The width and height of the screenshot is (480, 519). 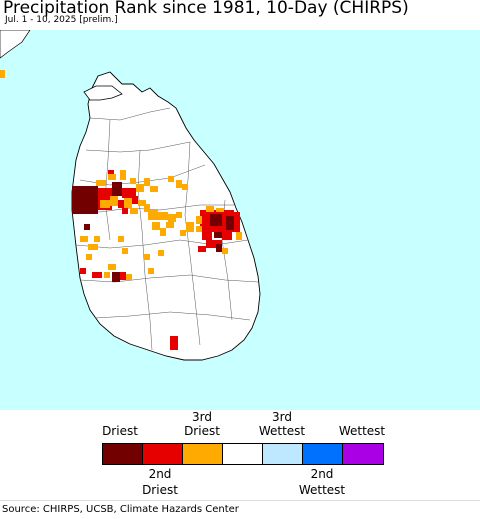 What do you see at coordinates (363, 454) in the screenshot?
I see `legend-swatch-wettest` at bounding box center [363, 454].